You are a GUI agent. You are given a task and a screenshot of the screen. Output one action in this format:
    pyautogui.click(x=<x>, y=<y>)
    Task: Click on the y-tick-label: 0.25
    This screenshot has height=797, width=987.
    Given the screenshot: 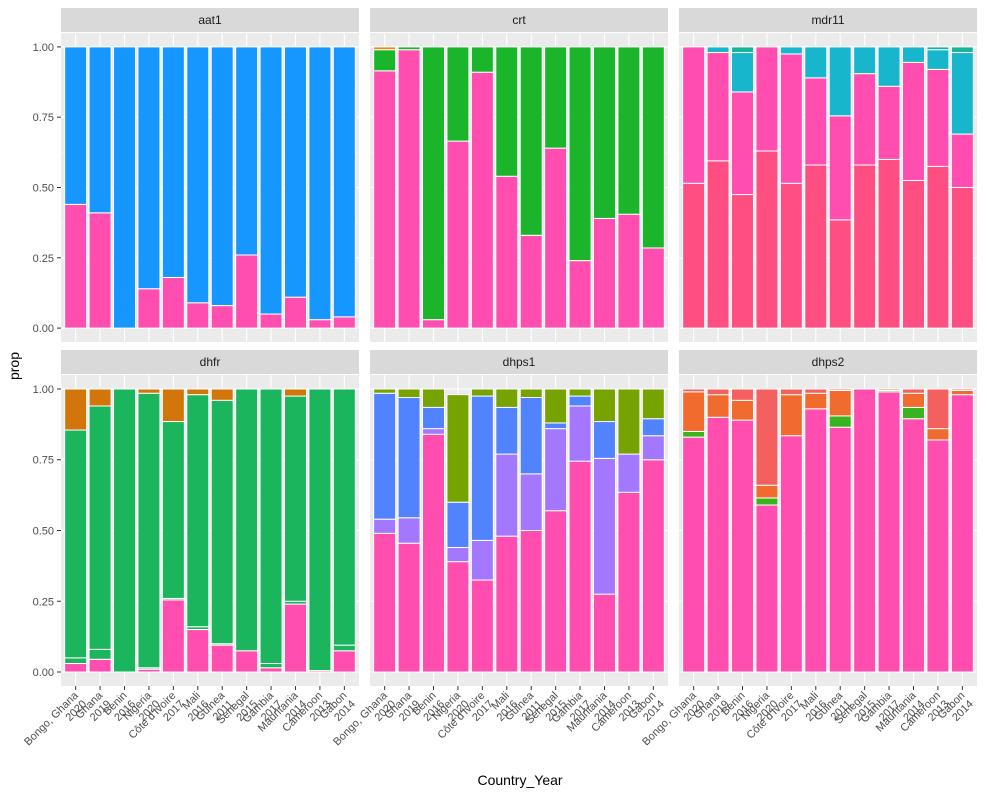 What is the action you would take?
    pyautogui.click(x=43, y=602)
    